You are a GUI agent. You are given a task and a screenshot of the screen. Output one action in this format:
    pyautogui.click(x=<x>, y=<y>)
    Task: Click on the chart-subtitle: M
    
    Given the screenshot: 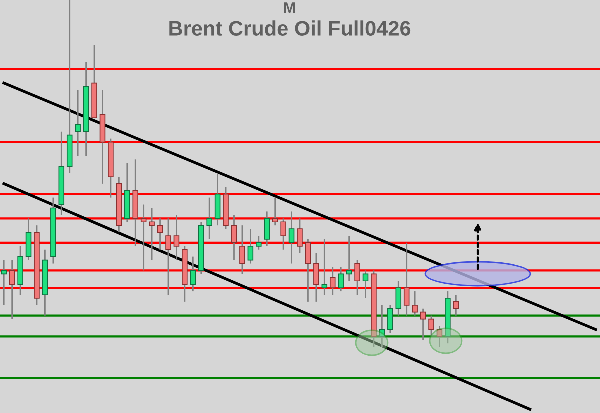 What is the action you would take?
    pyautogui.click(x=290, y=8)
    